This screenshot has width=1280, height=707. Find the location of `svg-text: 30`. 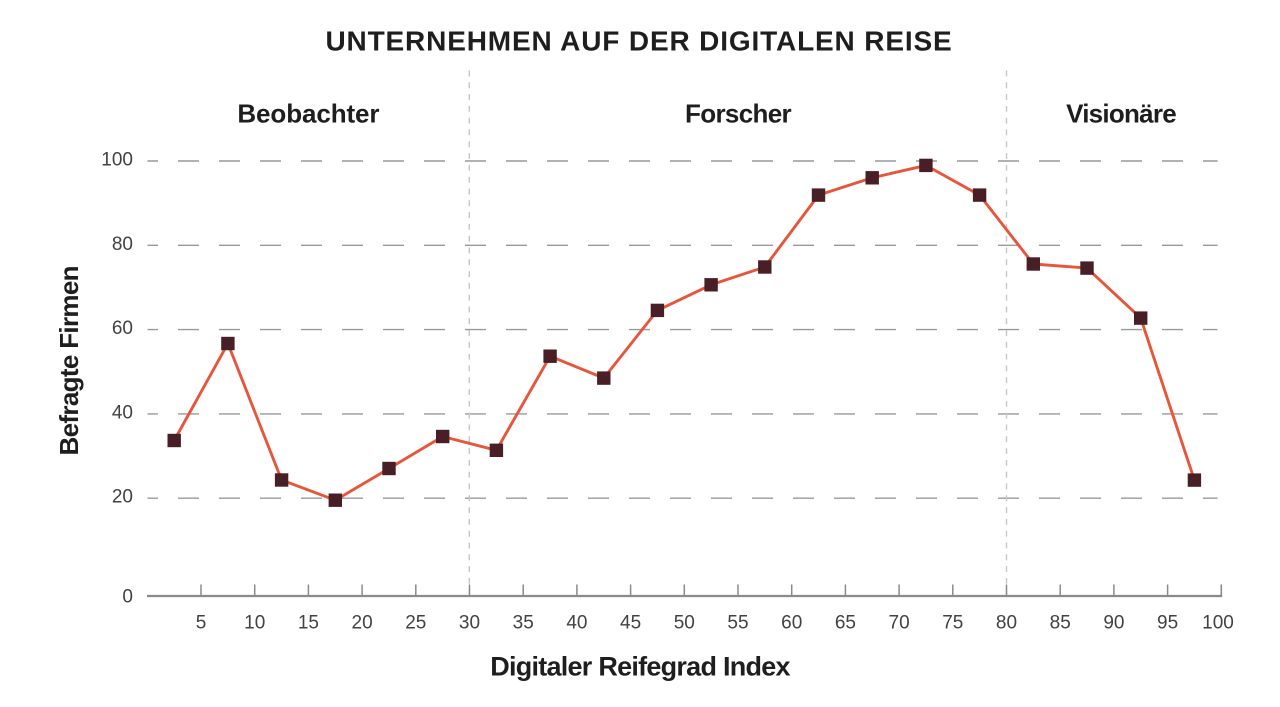

svg-text: 30 is located at coordinates (469, 622).